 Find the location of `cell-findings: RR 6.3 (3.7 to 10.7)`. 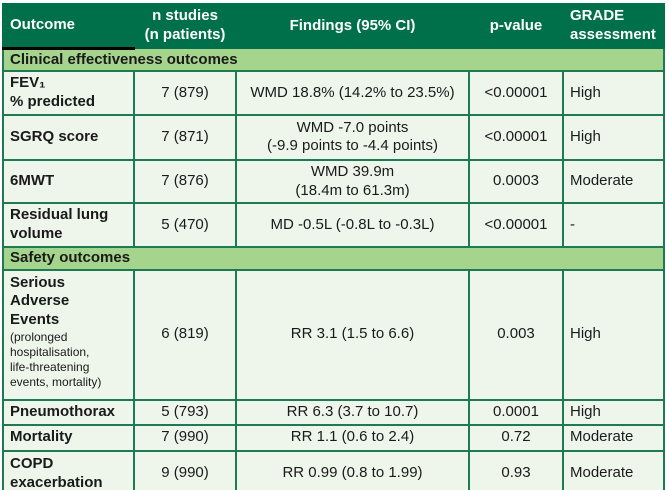

cell-findings: RR 6.3 (3.7 to 10.7) is located at coordinates (352, 412).